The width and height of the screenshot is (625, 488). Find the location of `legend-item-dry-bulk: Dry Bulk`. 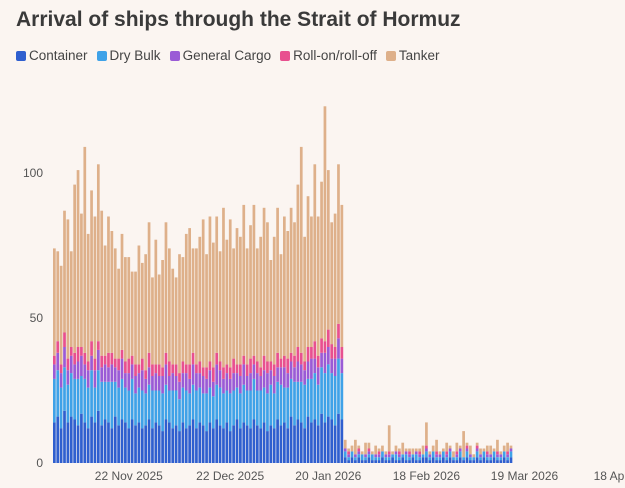

legend-item-dry-bulk: Dry Bulk is located at coordinates (128, 55).